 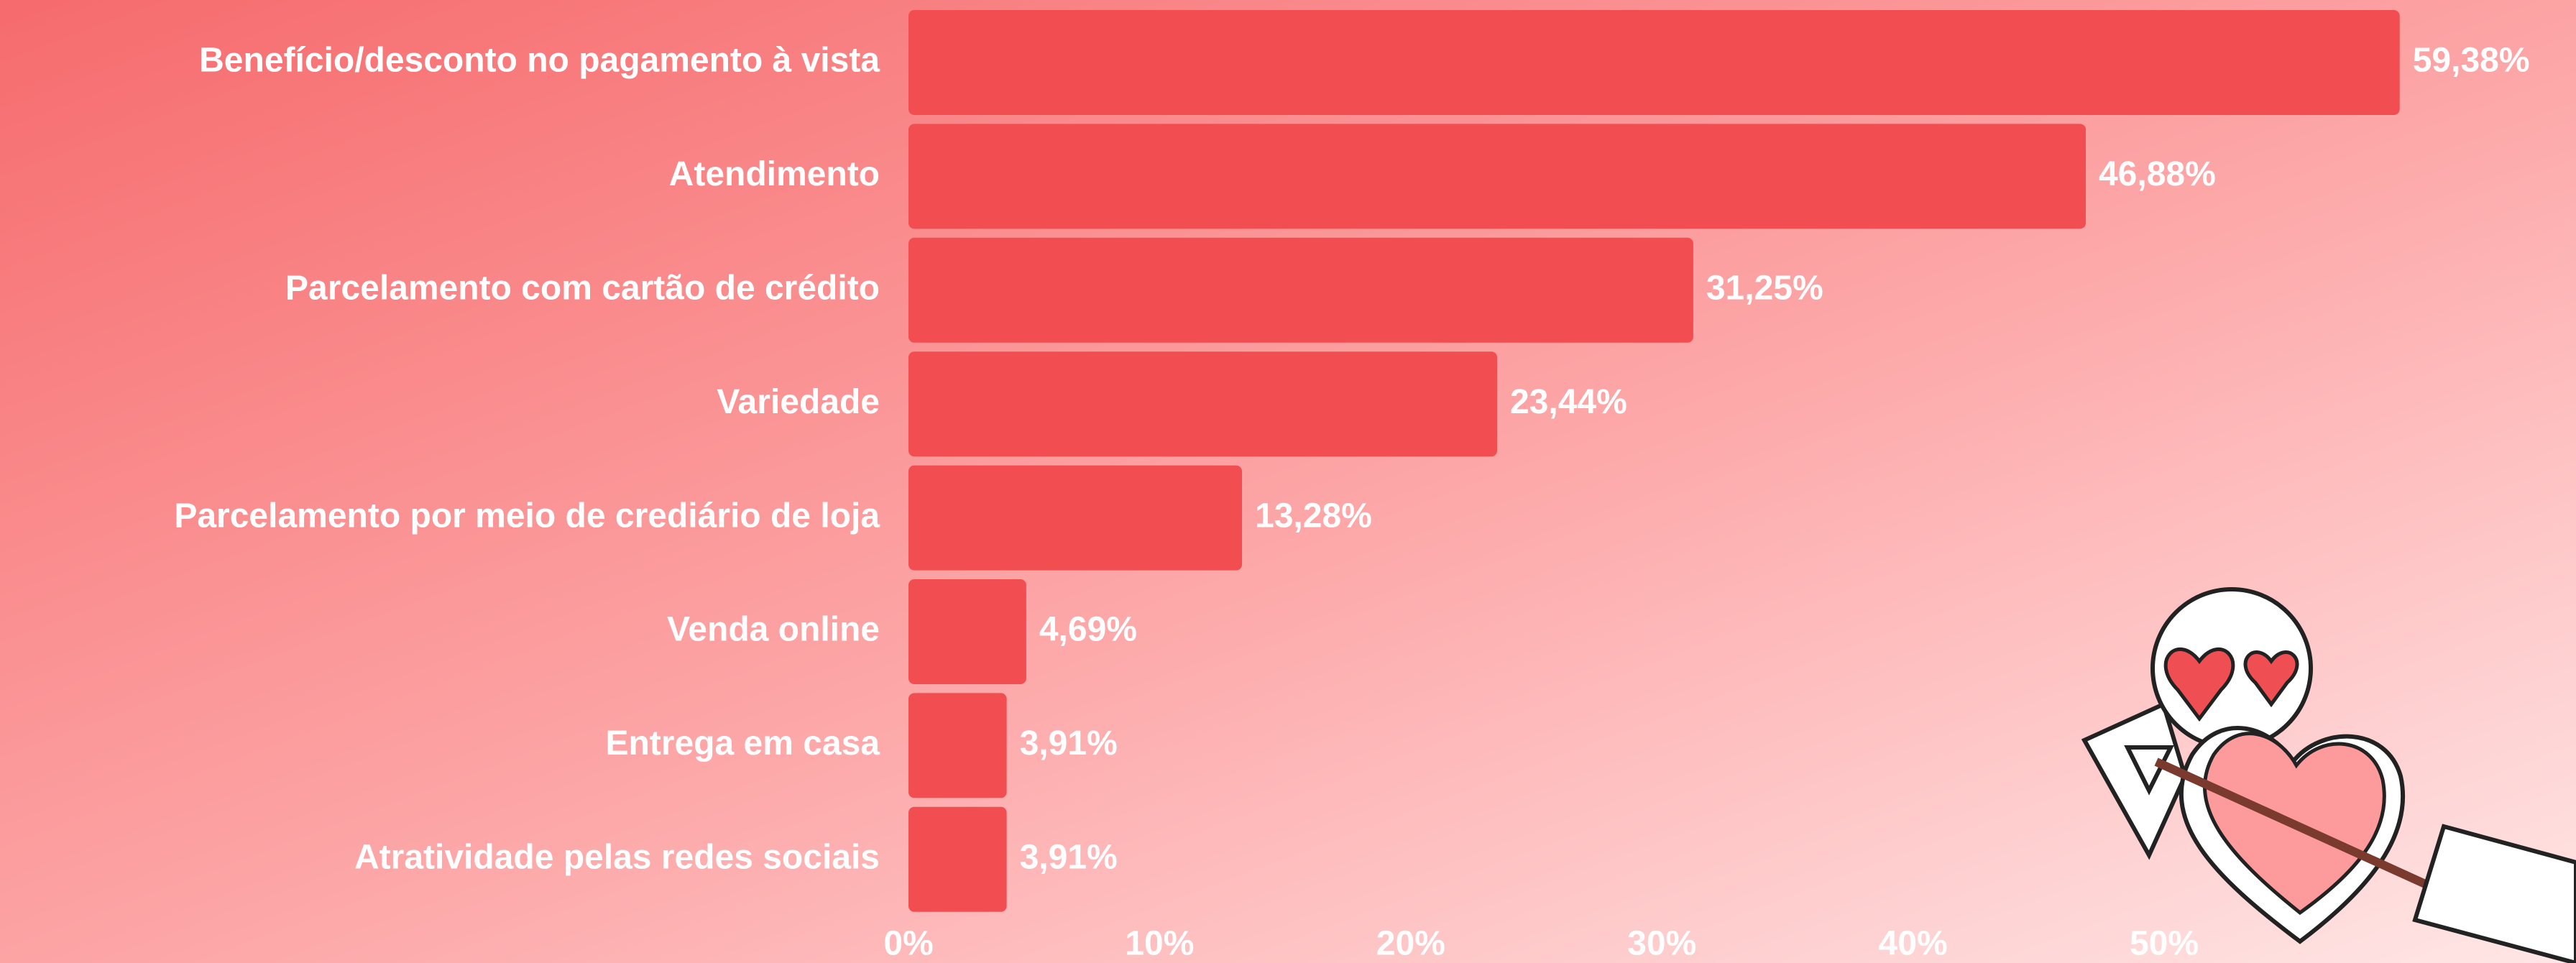 I want to click on y-tick-label: Atendimento, so click(x=774, y=174).